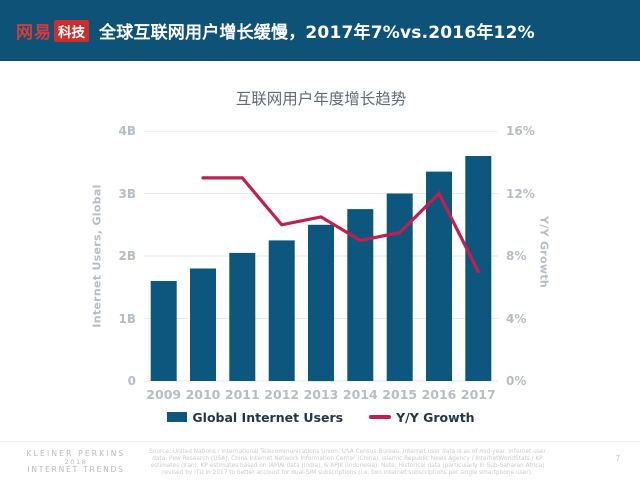 The image size is (640, 480). I want to click on x-axis-label: 2011, so click(242, 394).